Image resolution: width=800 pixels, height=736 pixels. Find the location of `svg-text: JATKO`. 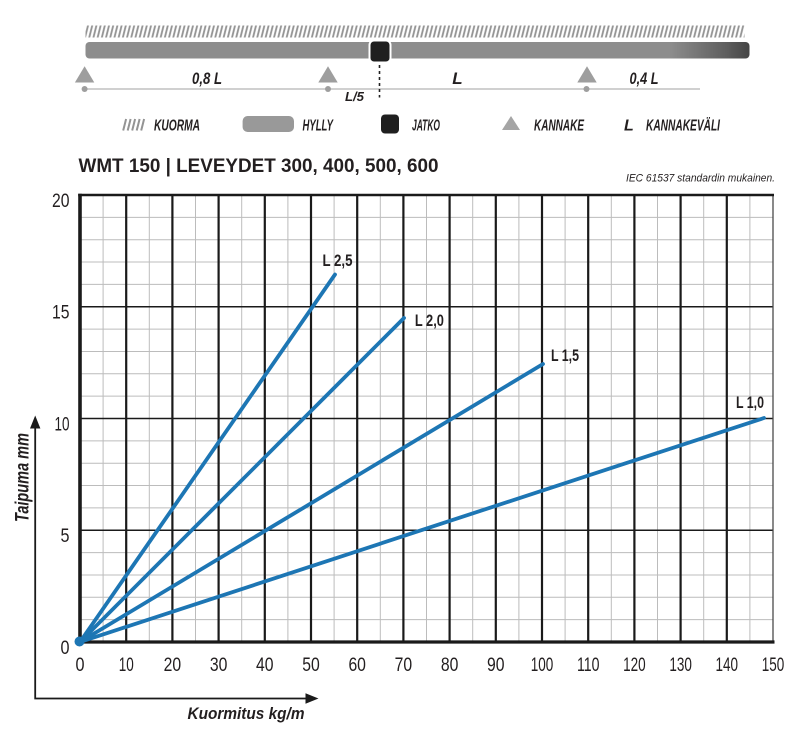

svg-text: JATKO is located at coordinates (426, 126).